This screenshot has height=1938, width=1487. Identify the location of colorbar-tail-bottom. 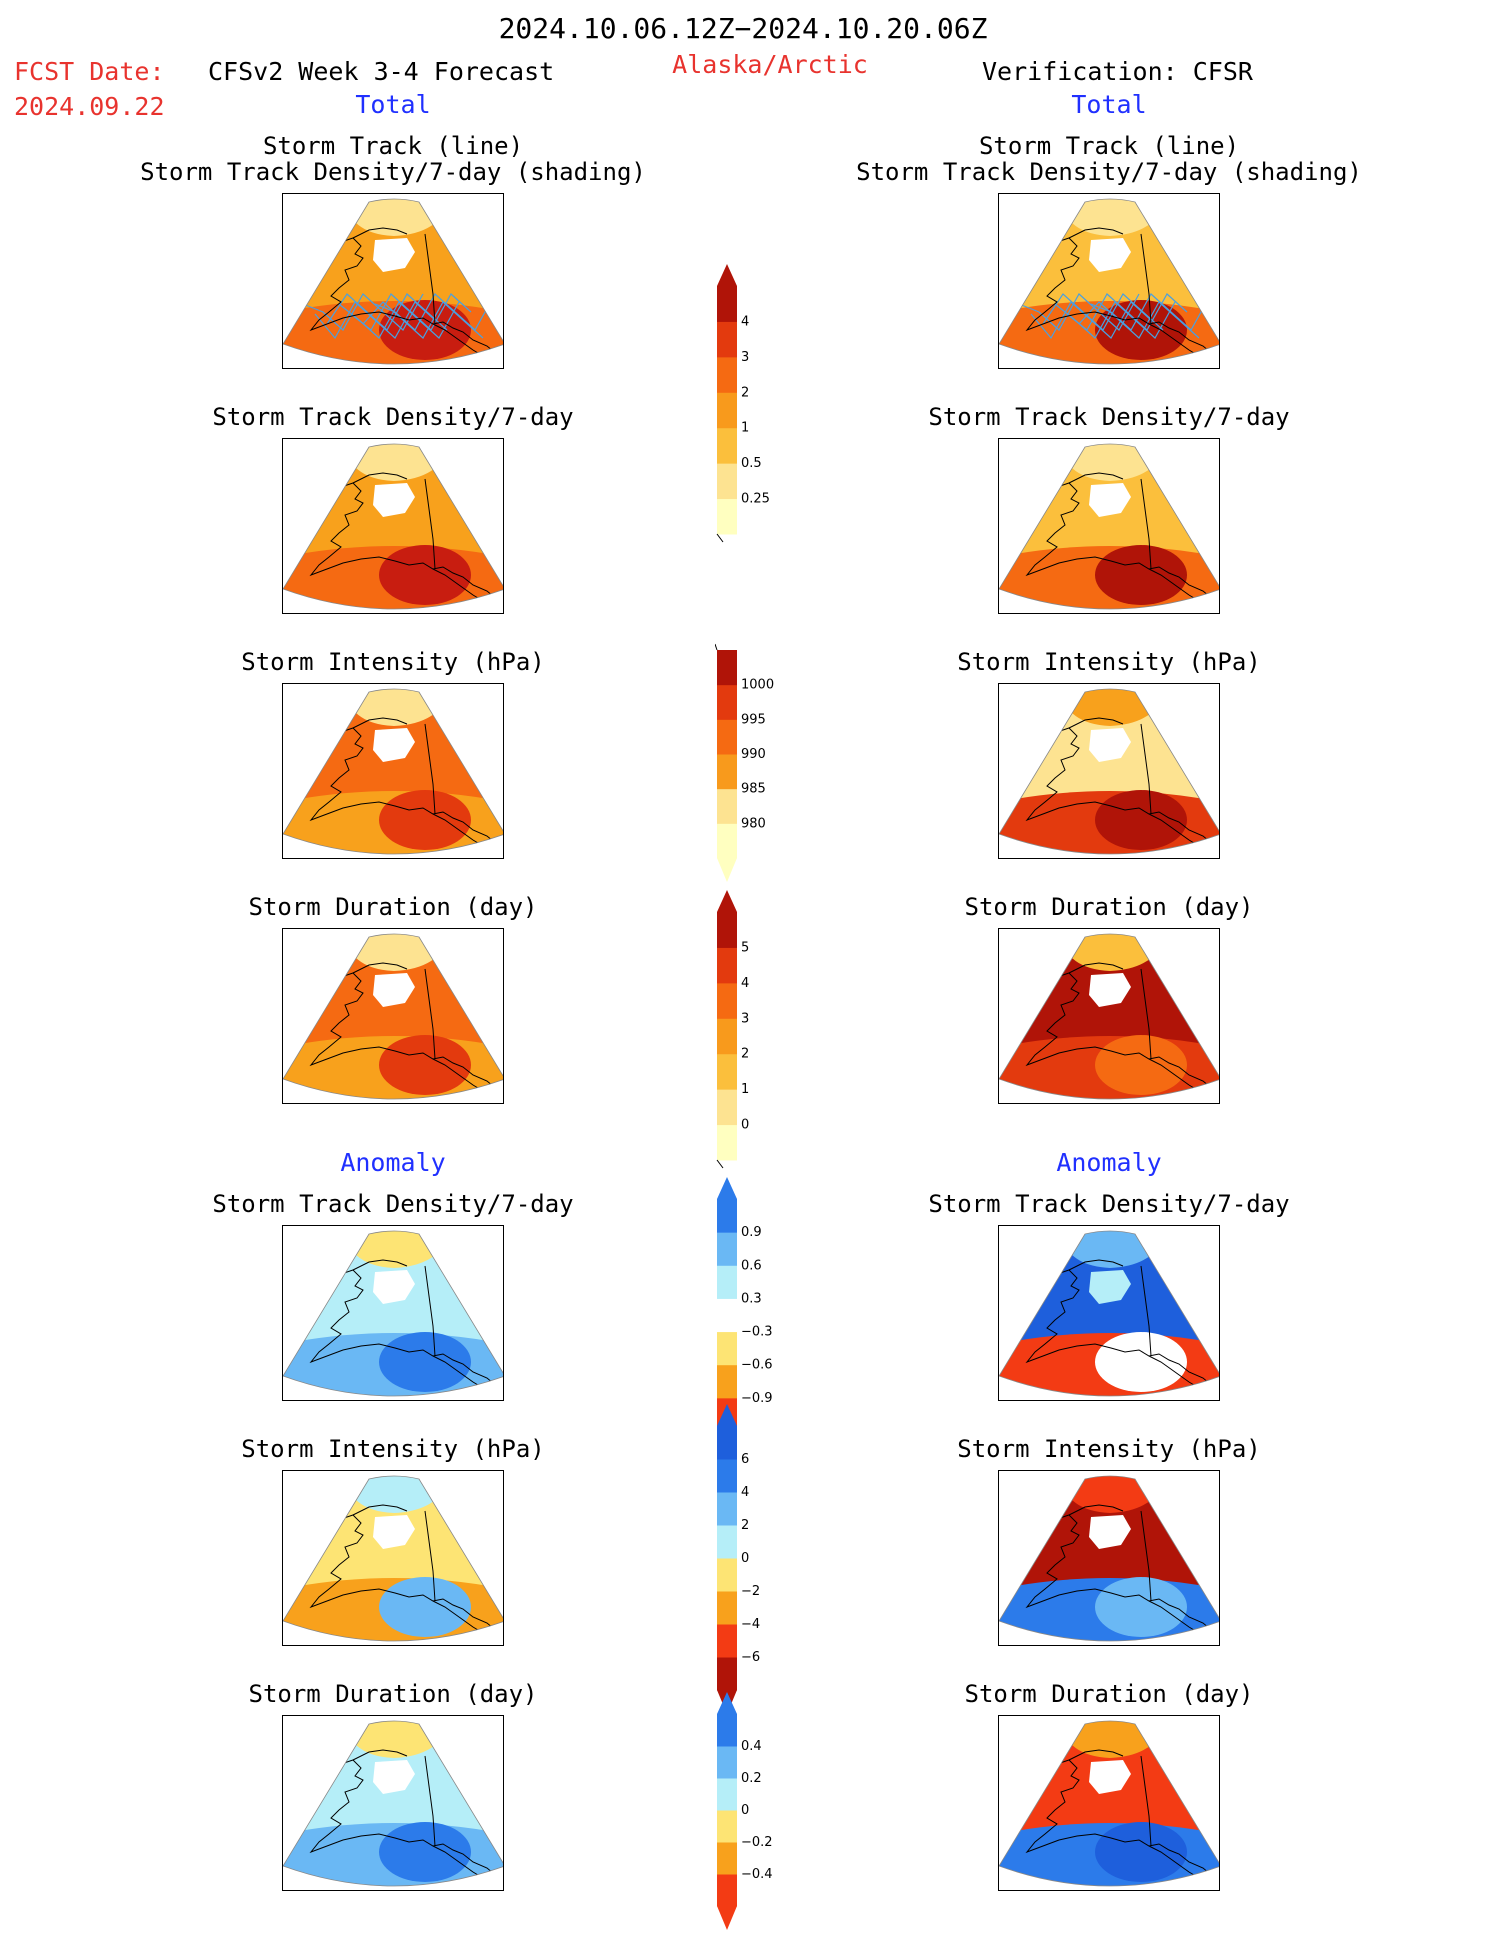
(720, 1164).